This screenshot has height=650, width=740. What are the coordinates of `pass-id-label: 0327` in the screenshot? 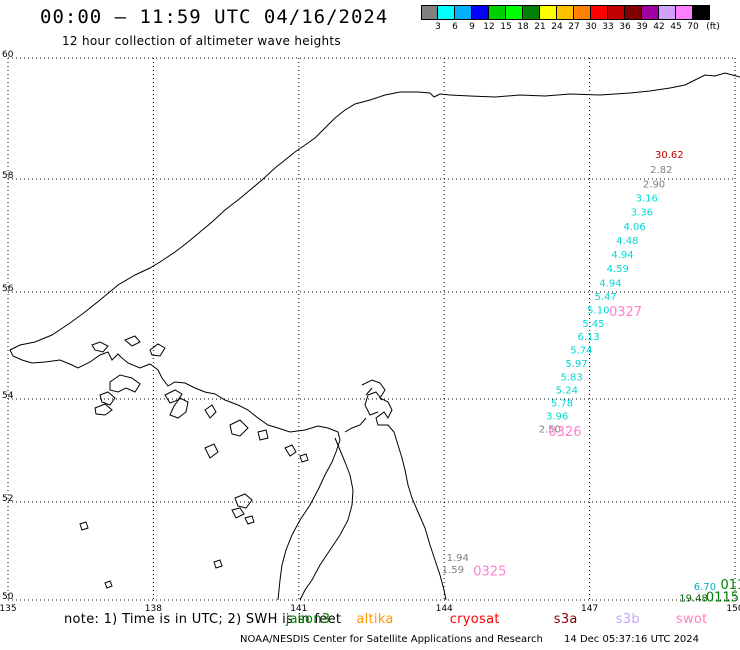 It's located at (625, 312).